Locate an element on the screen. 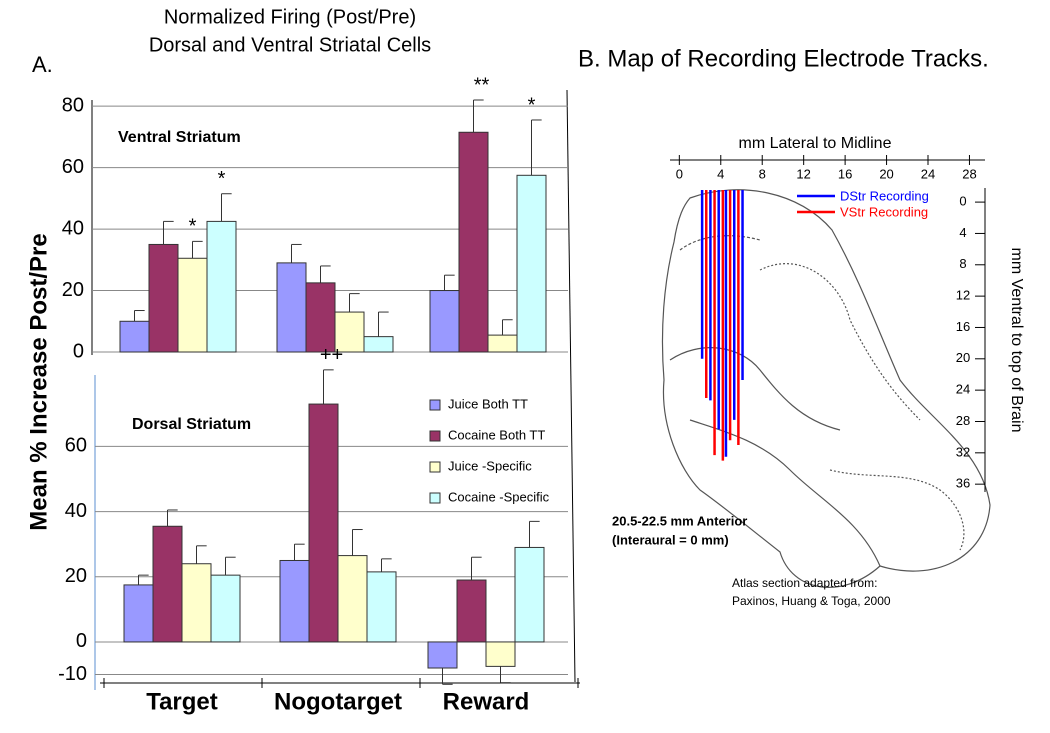 This screenshot has width=1050, height=733. x-tick-label: 20 is located at coordinates (886, 173).